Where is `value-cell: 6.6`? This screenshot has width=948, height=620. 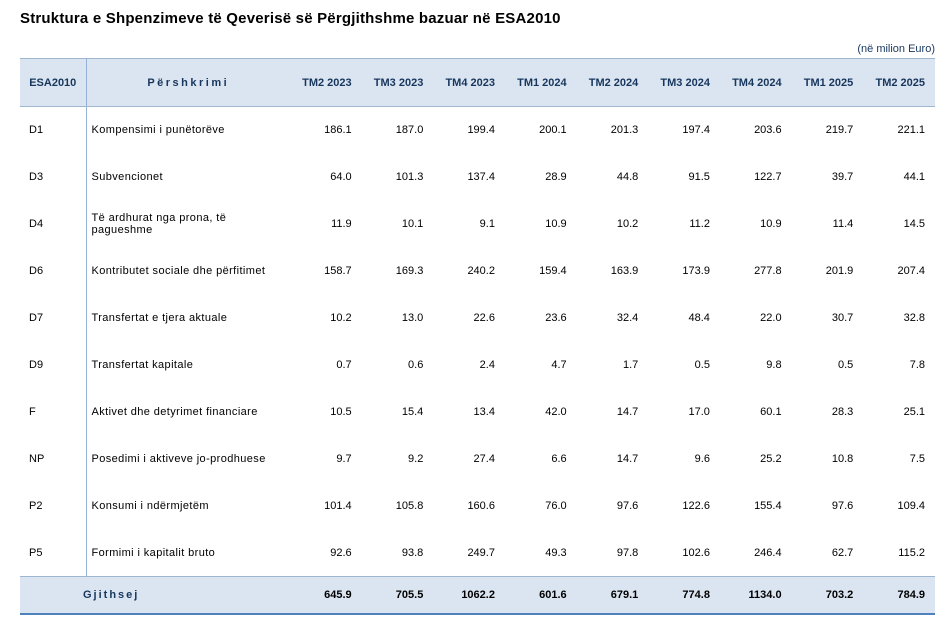
value-cell: 6.6 is located at coordinates (540, 459).